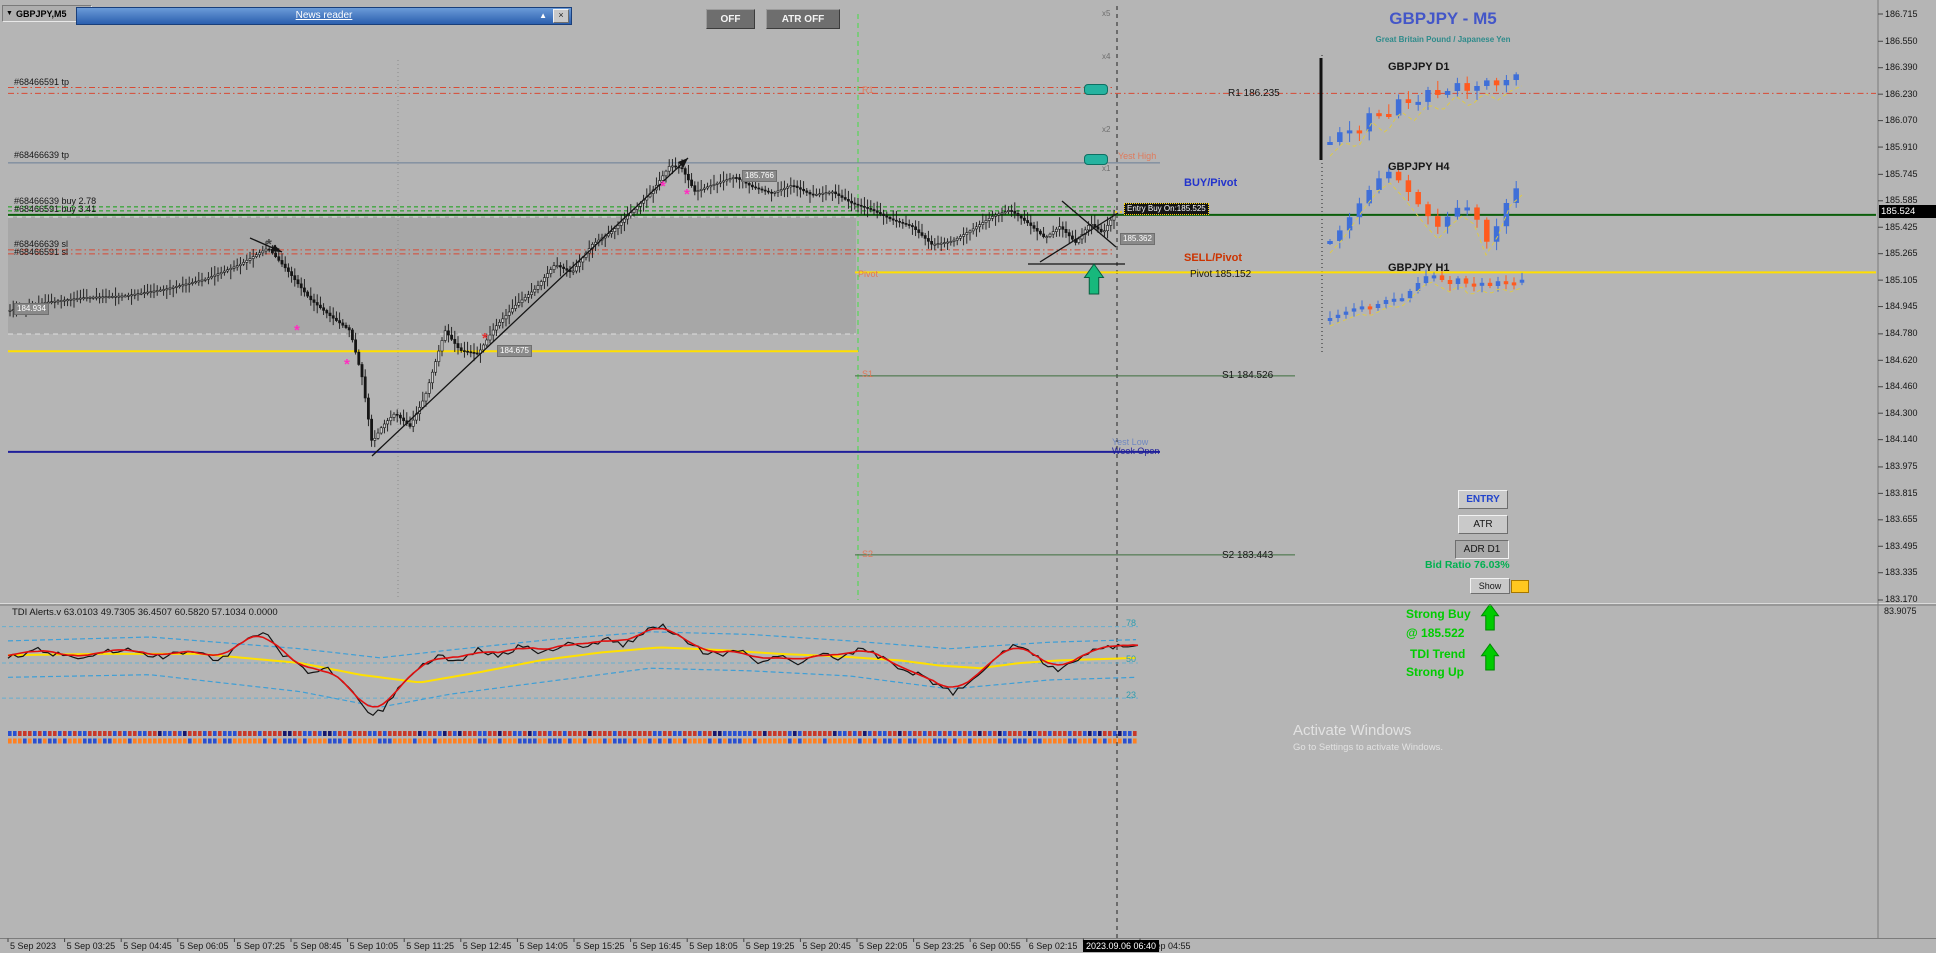  Describe the element at coordinates (1053, 945) in the screenshot. I see `time-axis-label: 6 Sep 02:15` at that location.